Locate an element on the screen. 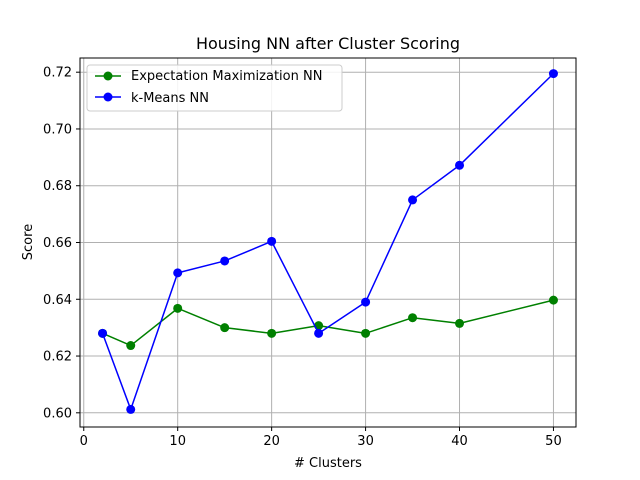 The height and width of the screenshot is (480, 640). y-tick-label: 0.60 is located at coordinates (57, 413).